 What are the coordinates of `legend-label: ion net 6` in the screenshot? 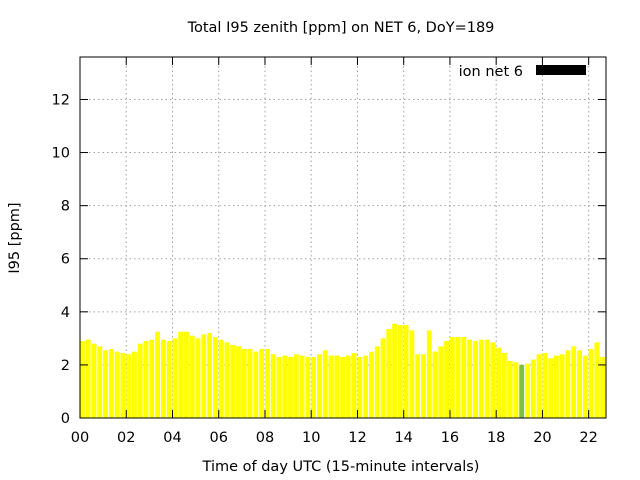 It's located at (491, 72).